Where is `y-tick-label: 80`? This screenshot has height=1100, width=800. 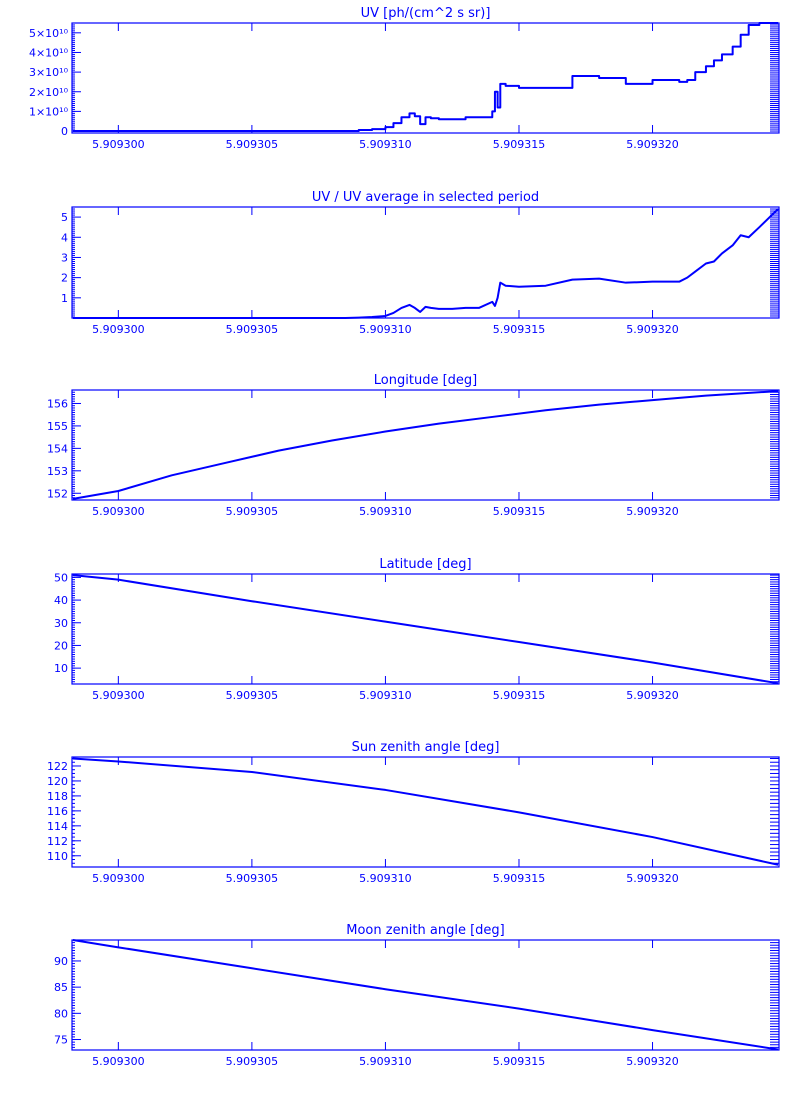
y-tick-label: 80 is located at coordinates (61, 1013).